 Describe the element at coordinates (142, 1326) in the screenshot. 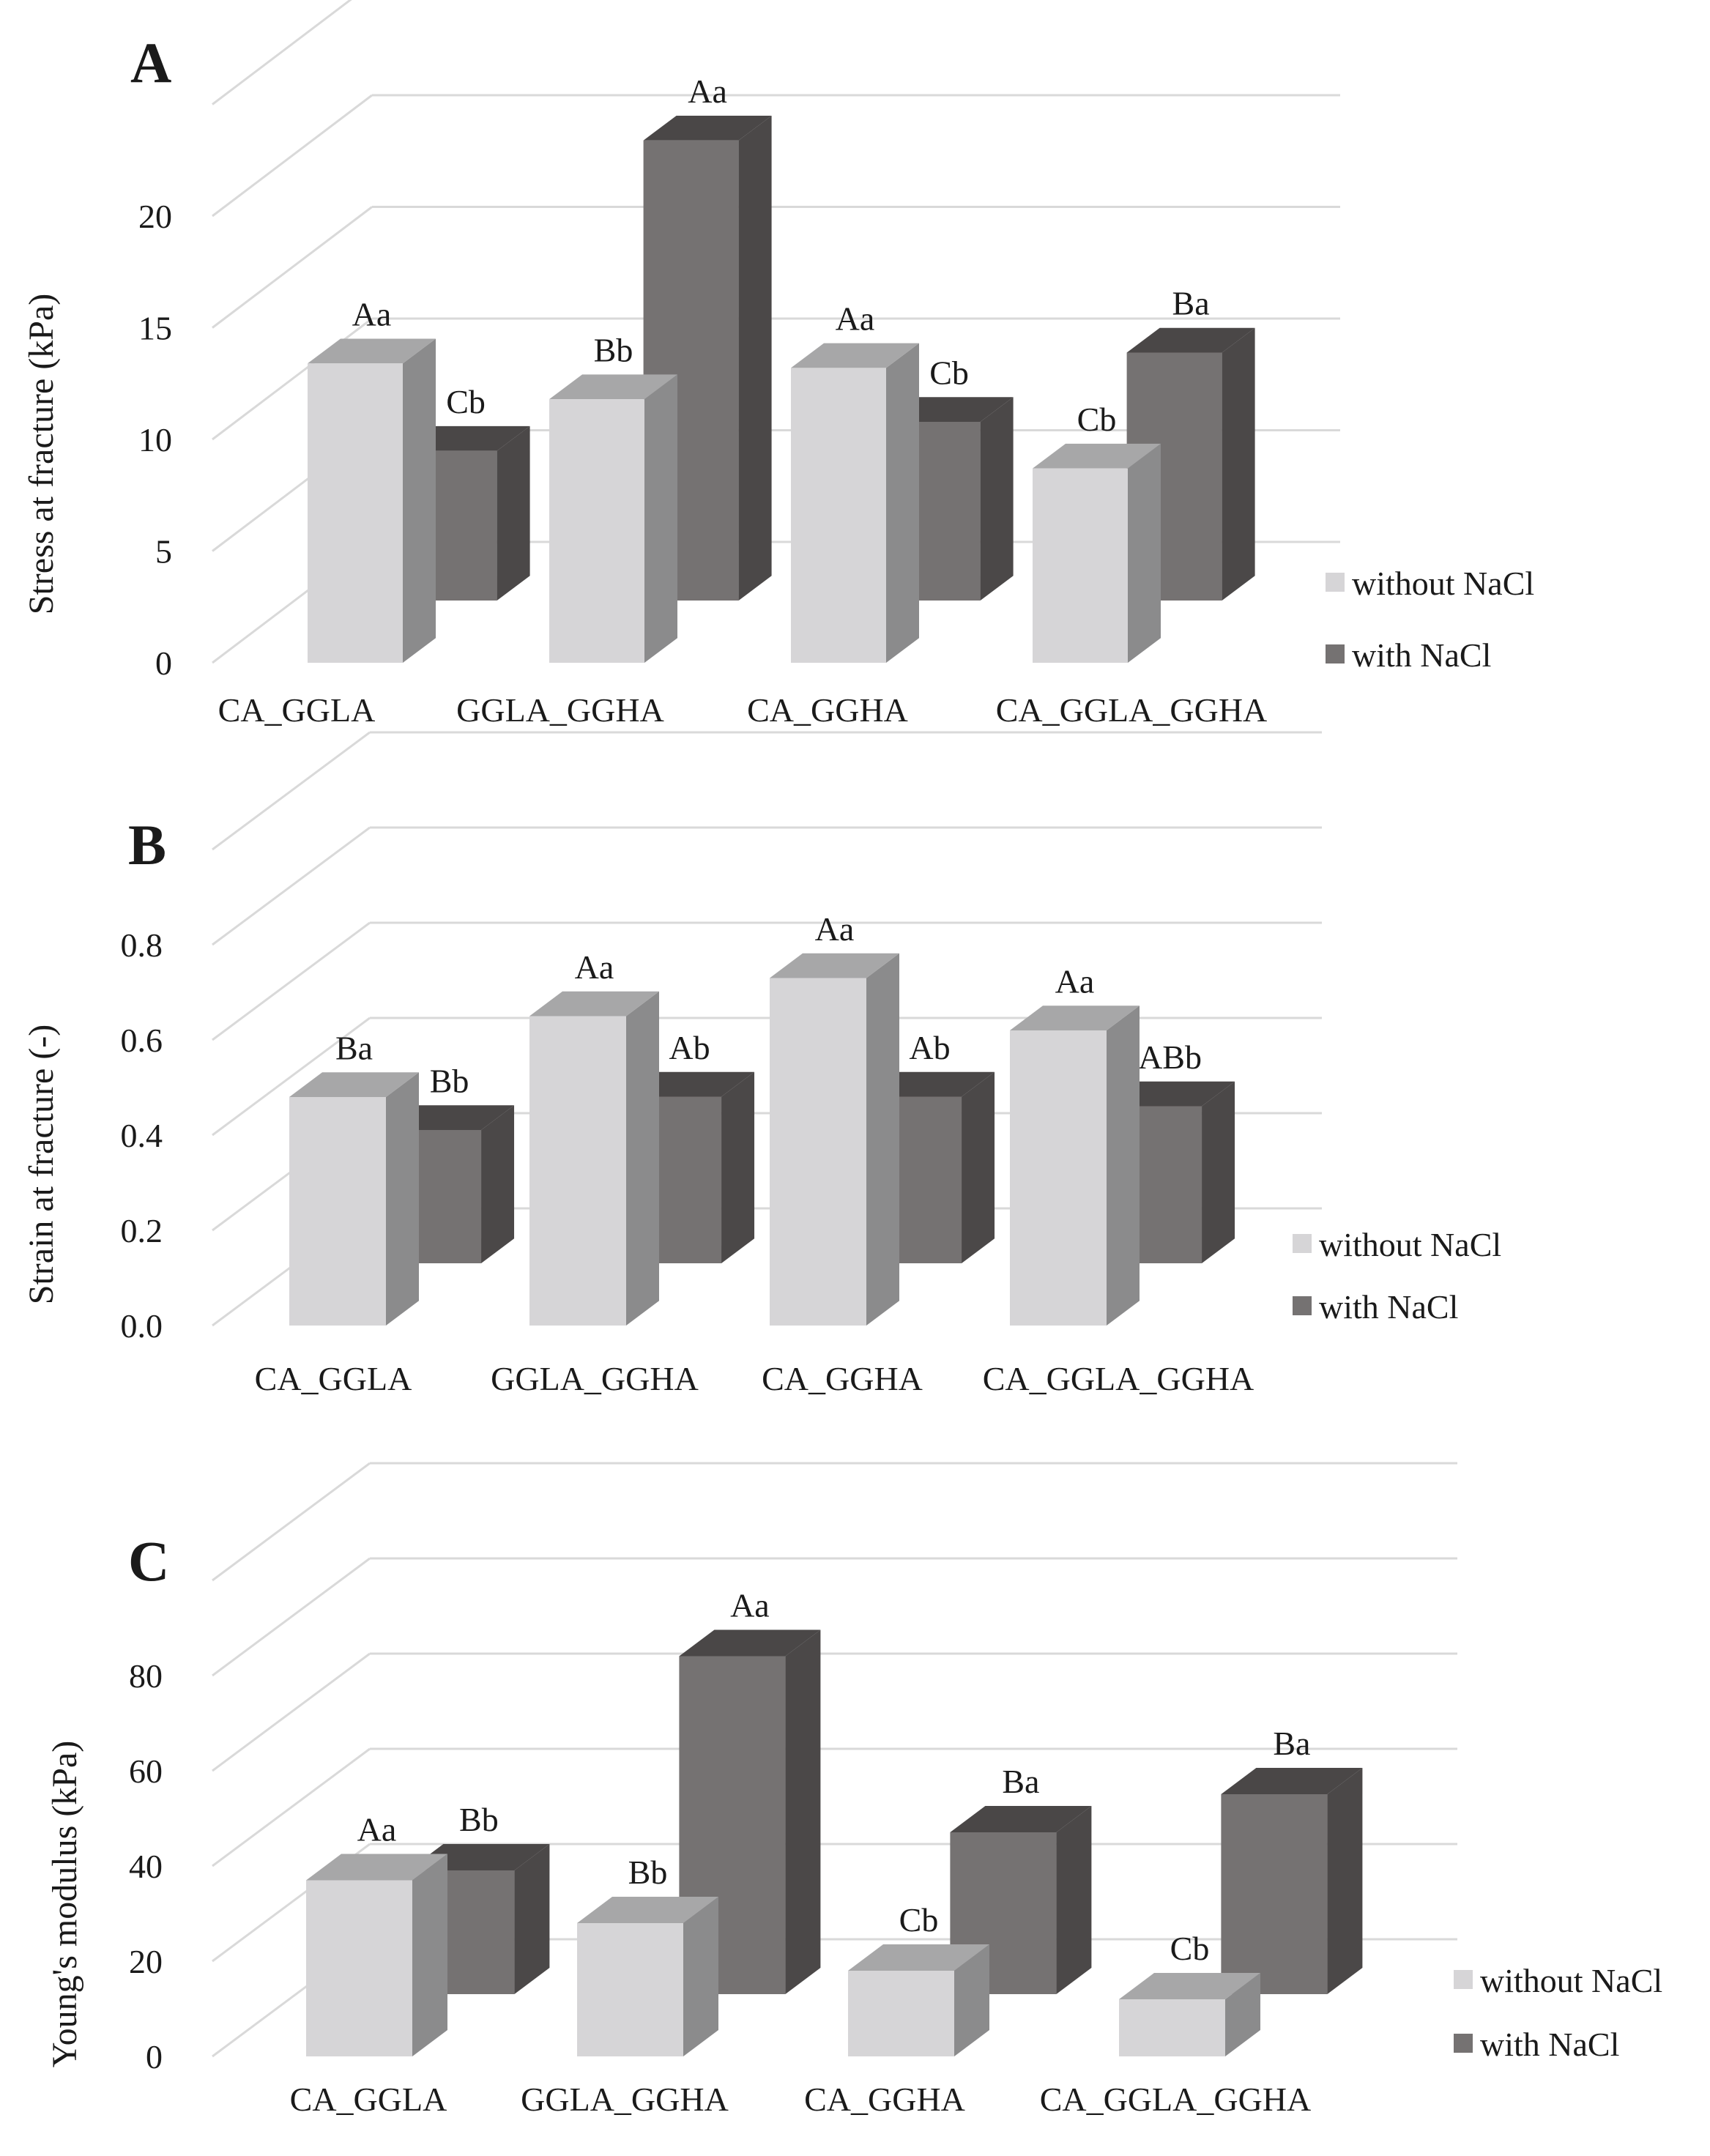

I see `y-tick-label: 0.0` at that location.